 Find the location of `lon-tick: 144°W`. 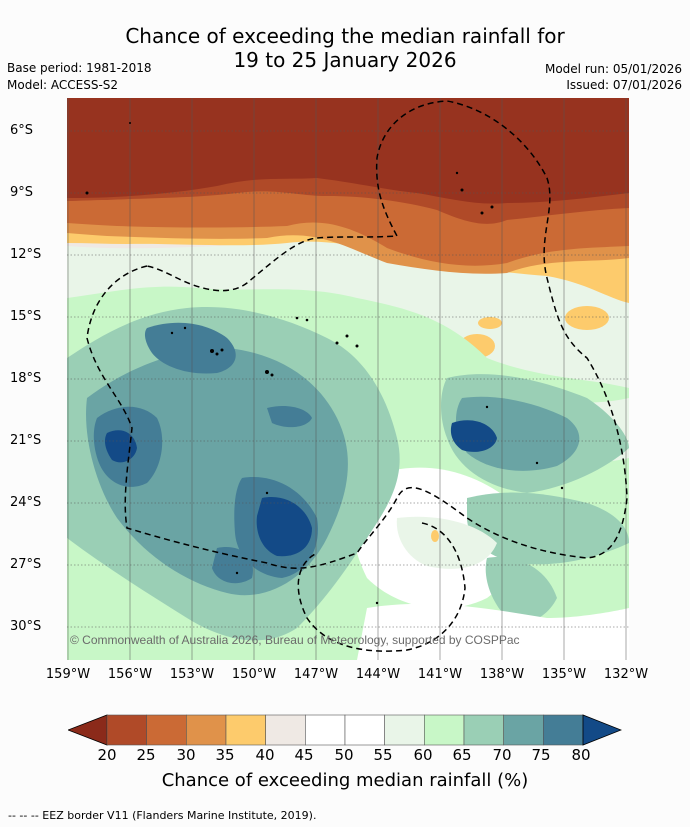

lon-tick: 144°W is located at coordinates (378, 674).